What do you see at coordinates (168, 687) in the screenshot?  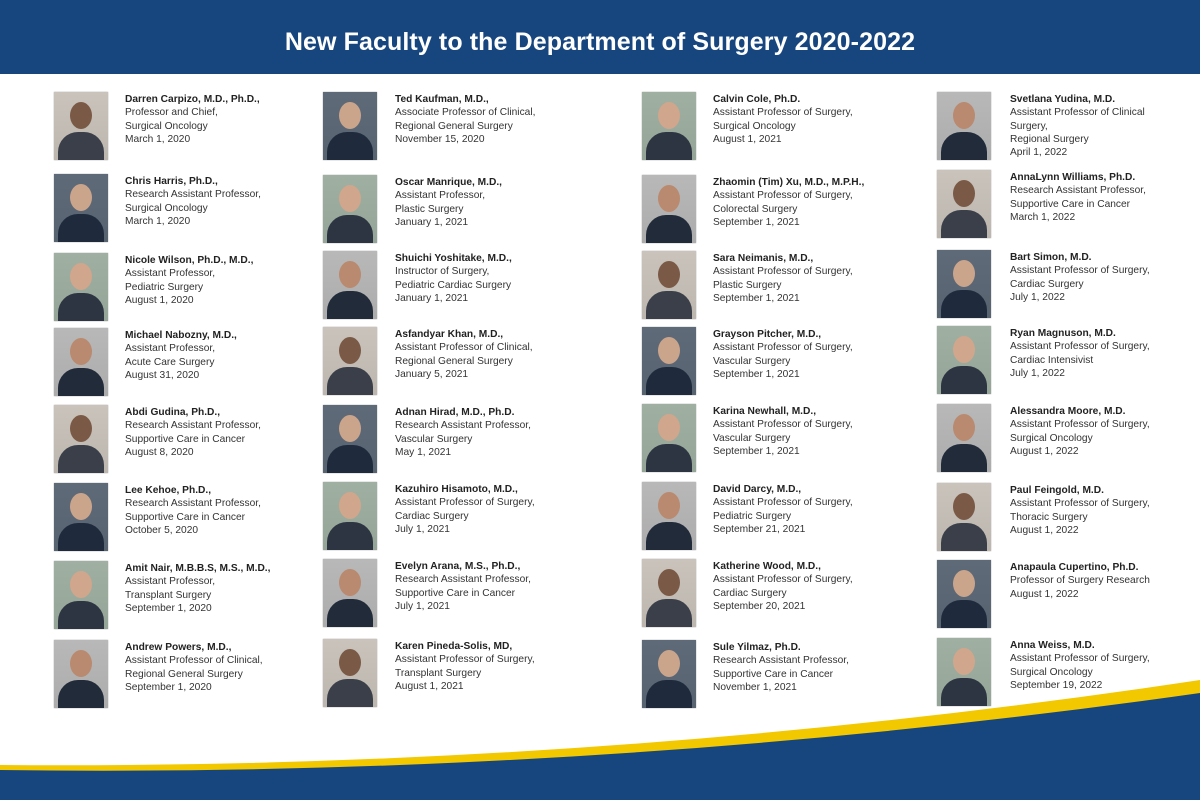 I see `faculty-start-date: September 1, 2020` at bounding box center [168, 687].